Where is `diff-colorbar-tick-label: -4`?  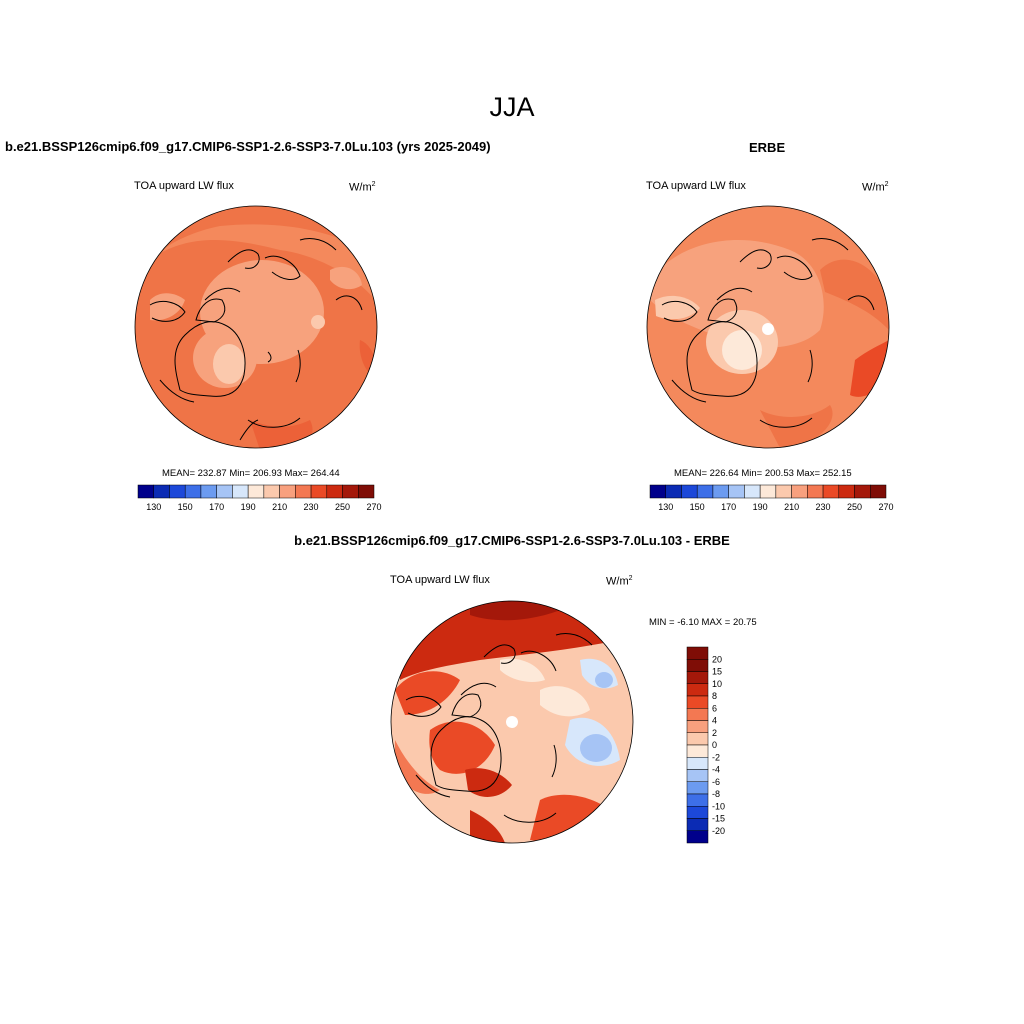
diff-colorbar-tick-label: -4 is located at coordinates (716, 770).